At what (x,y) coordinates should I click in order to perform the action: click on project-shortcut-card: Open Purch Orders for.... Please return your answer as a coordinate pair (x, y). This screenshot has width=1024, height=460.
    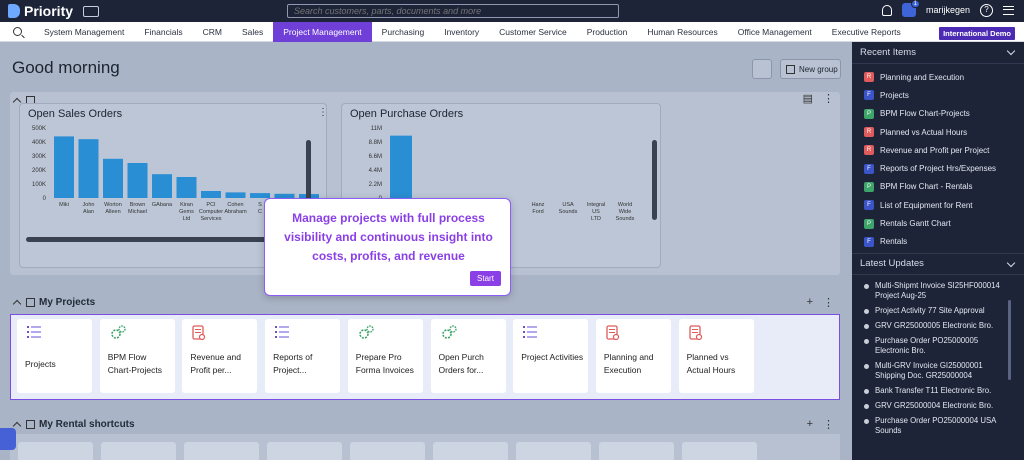
    Looking at the image, I should click on (468, 356).